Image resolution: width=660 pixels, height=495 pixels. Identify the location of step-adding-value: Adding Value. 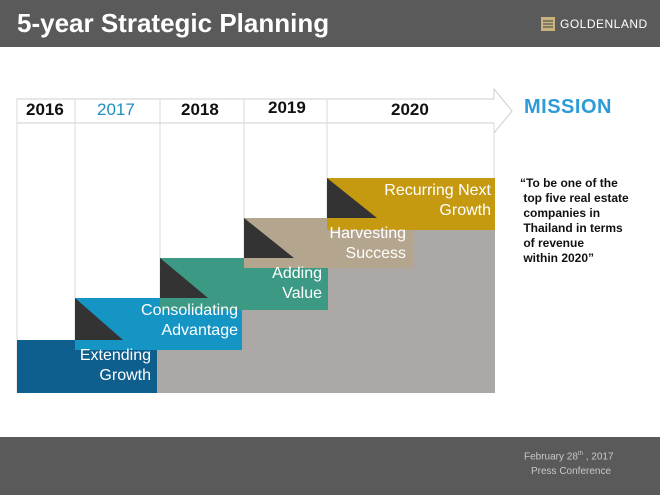
(241, 284).